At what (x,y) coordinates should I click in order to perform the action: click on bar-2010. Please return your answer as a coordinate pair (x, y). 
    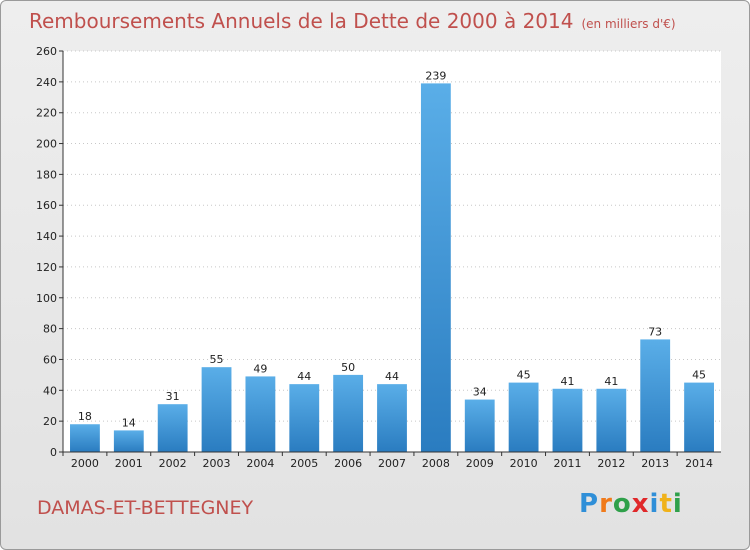
    Looking at the image, I should click on (523, 417).